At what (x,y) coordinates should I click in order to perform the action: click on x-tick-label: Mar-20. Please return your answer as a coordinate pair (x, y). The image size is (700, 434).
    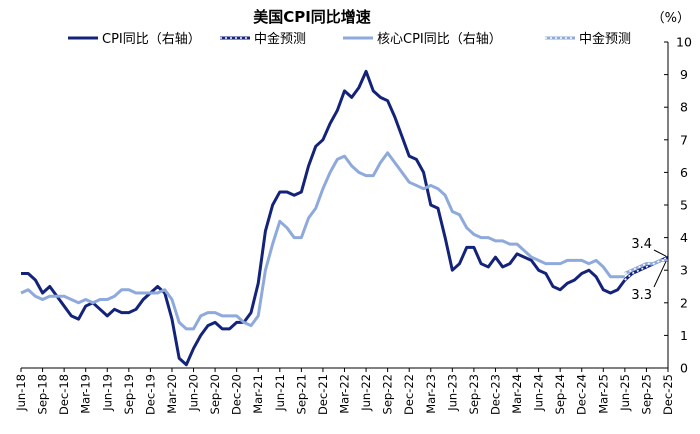
    Looking at the image, I should click on (172, 394).